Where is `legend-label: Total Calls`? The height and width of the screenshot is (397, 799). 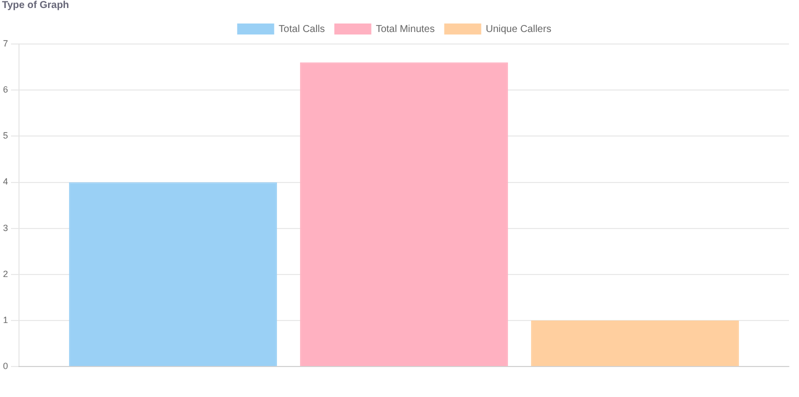 legend-label: Total Calls is located at coordinates (301, 29).